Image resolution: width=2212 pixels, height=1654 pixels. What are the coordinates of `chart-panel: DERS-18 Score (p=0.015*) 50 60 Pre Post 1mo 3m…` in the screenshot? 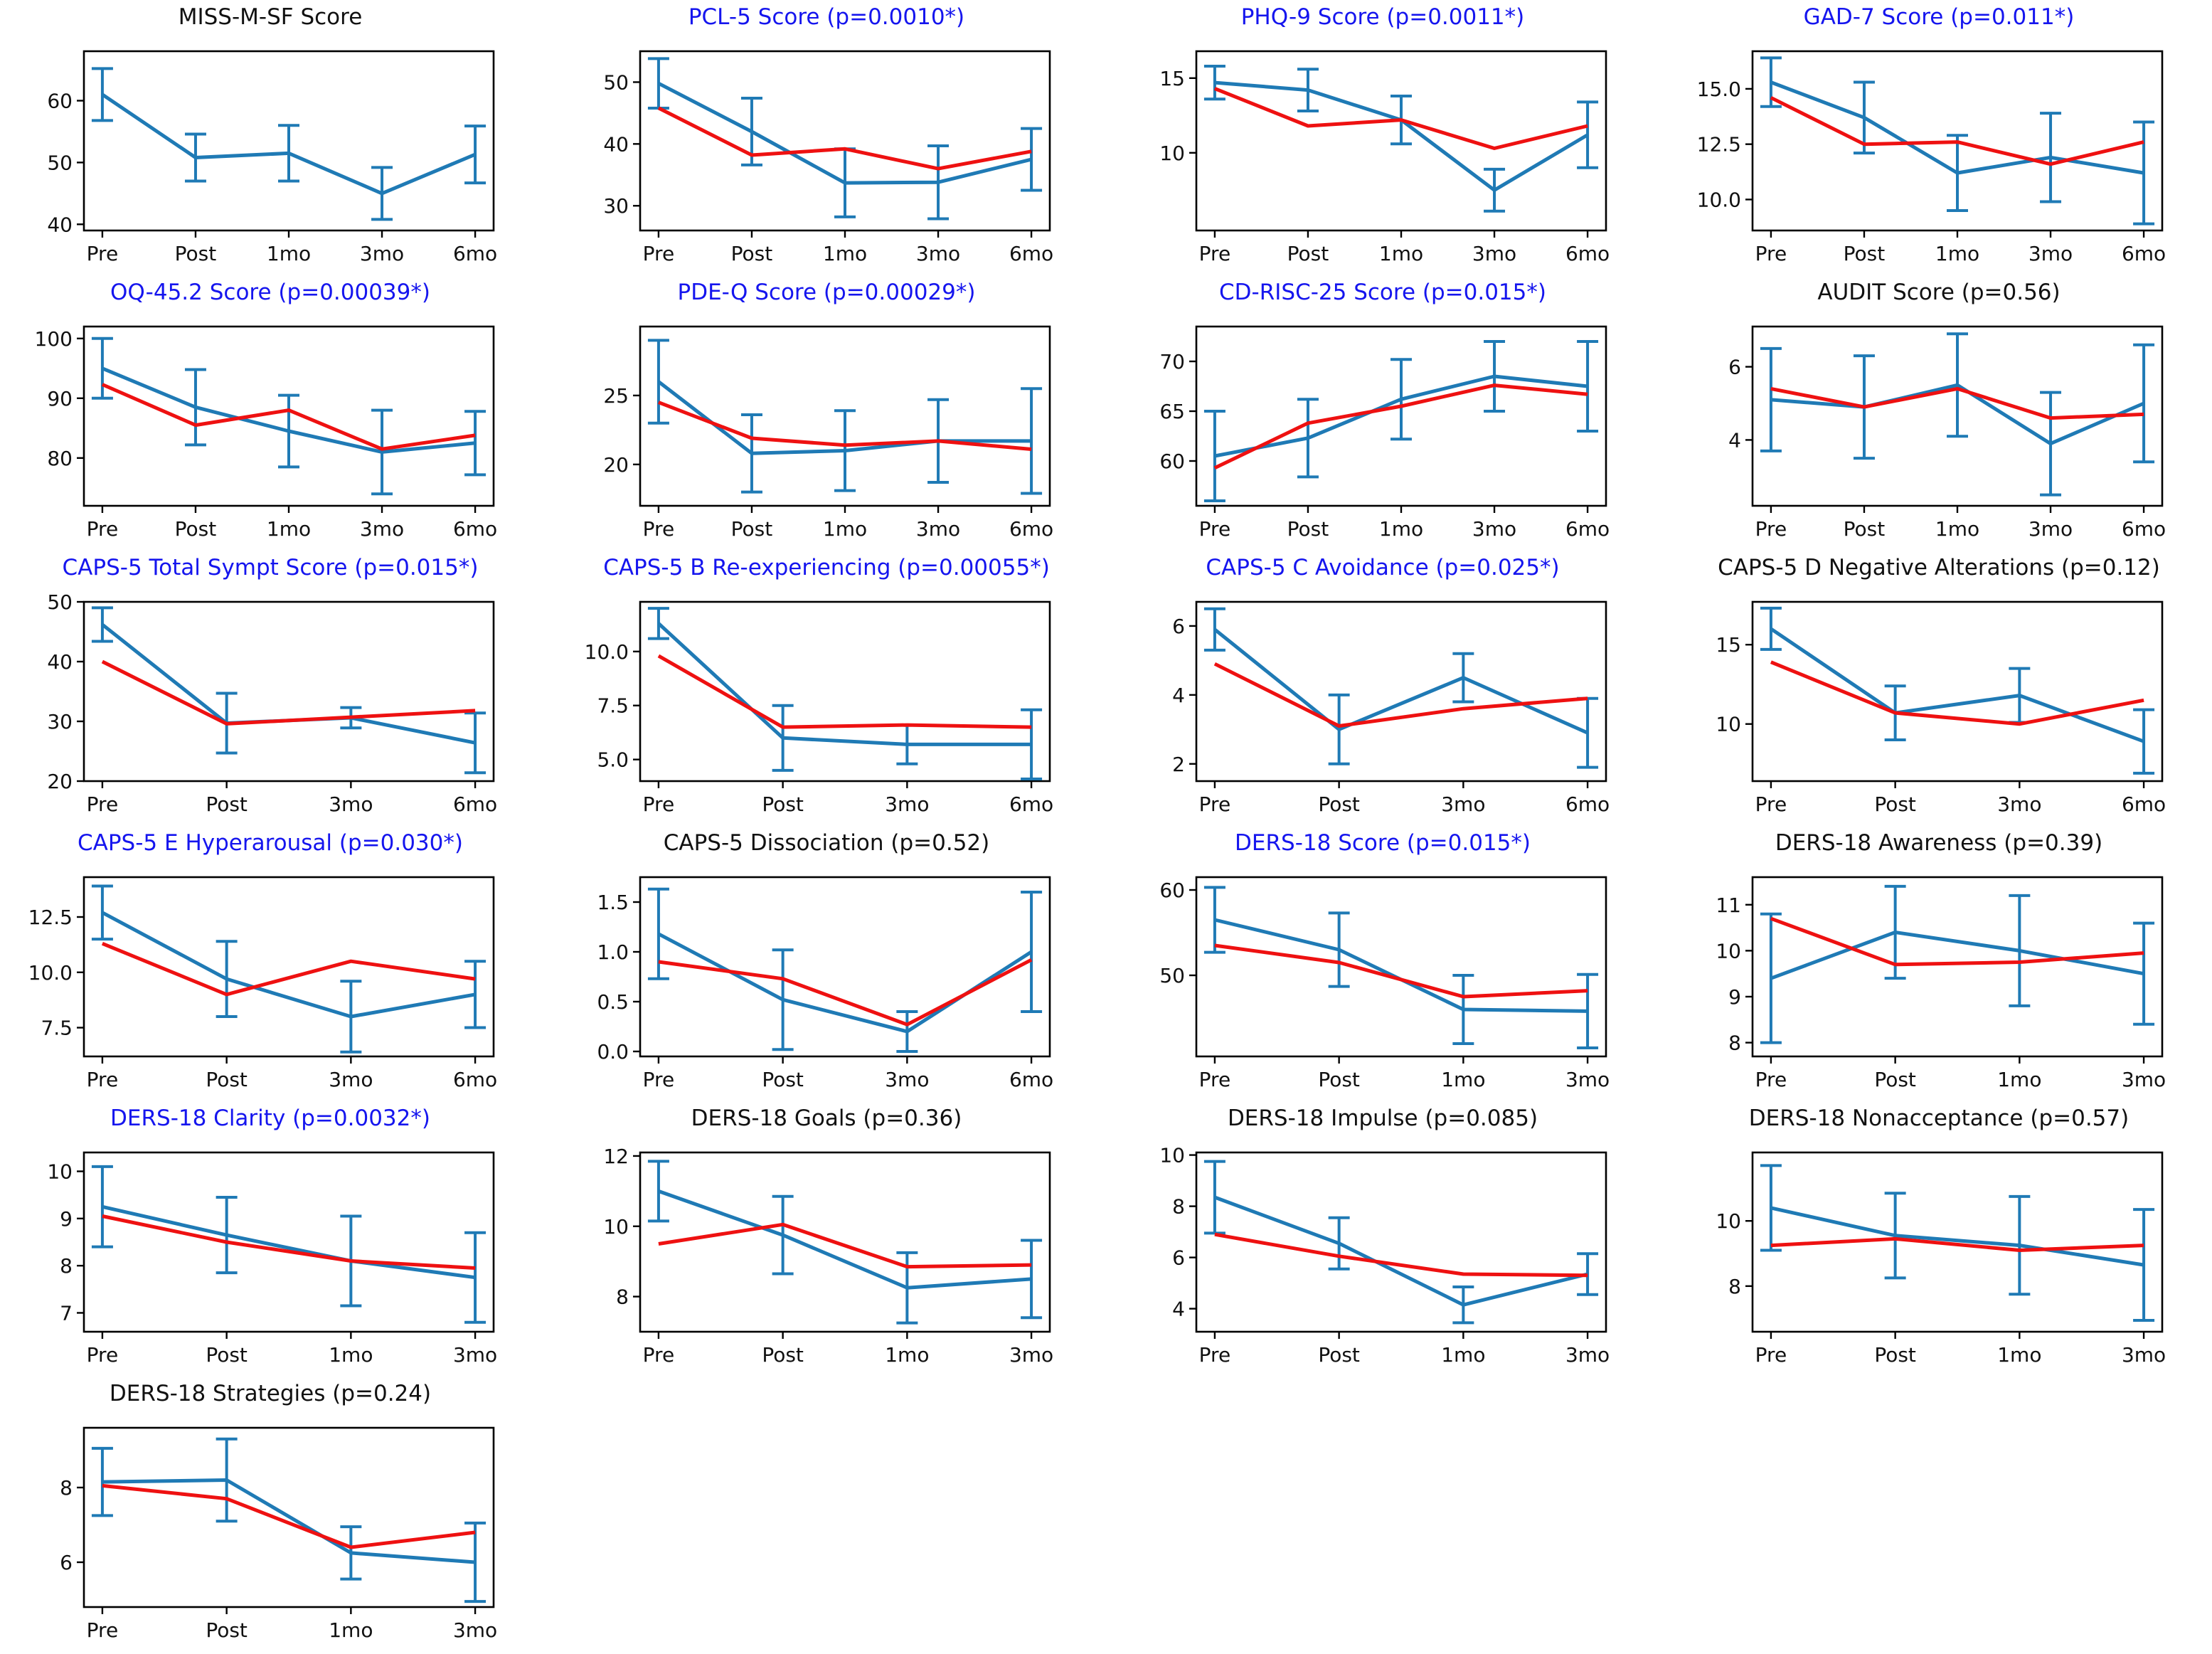 It's located at (1382, 961).